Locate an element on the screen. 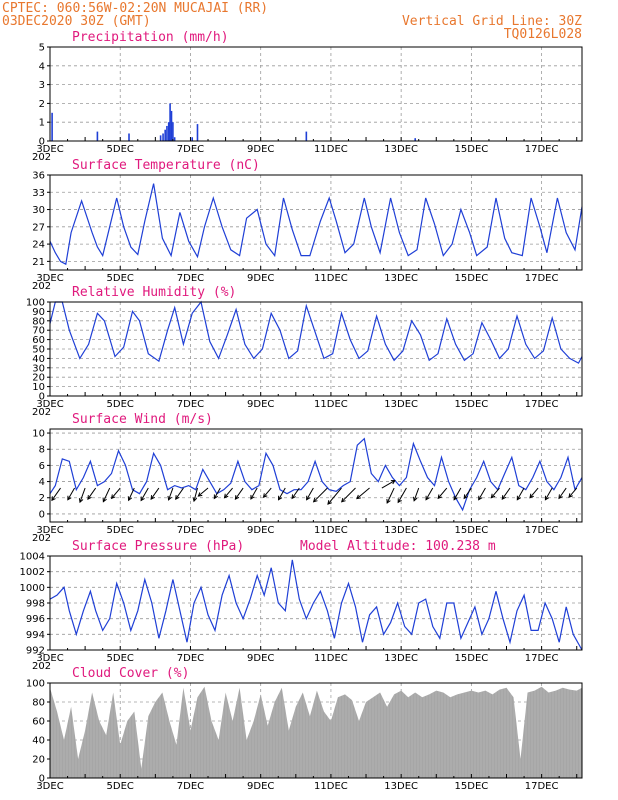  panel-frame is located at coordinates (316, 222).